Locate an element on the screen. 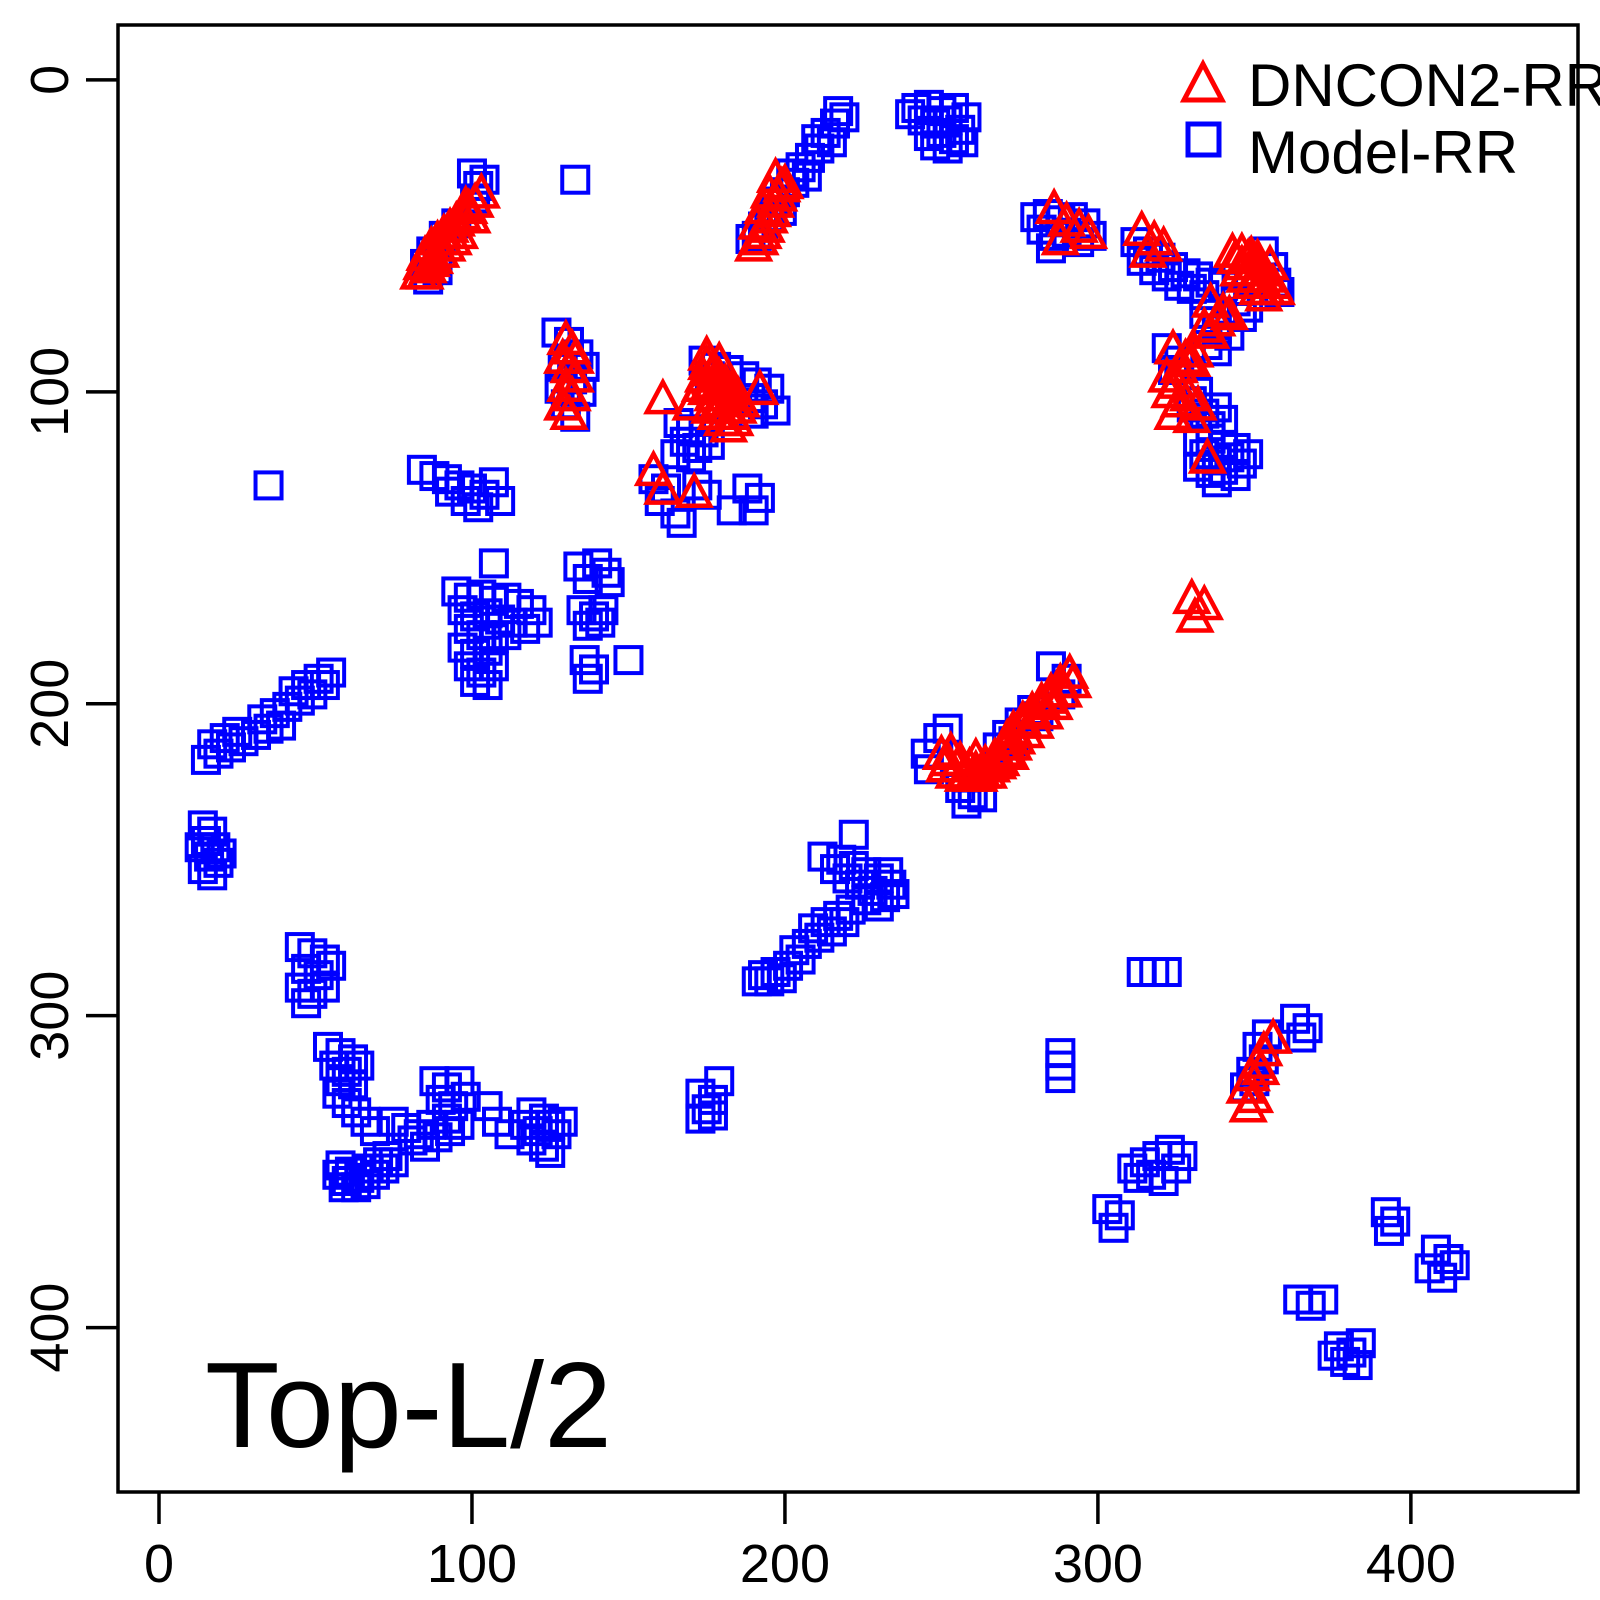 This screenshot has width=1600, height=1600. legend: DNCON2-RR Model-RR is located at coordinates (1389, 119).